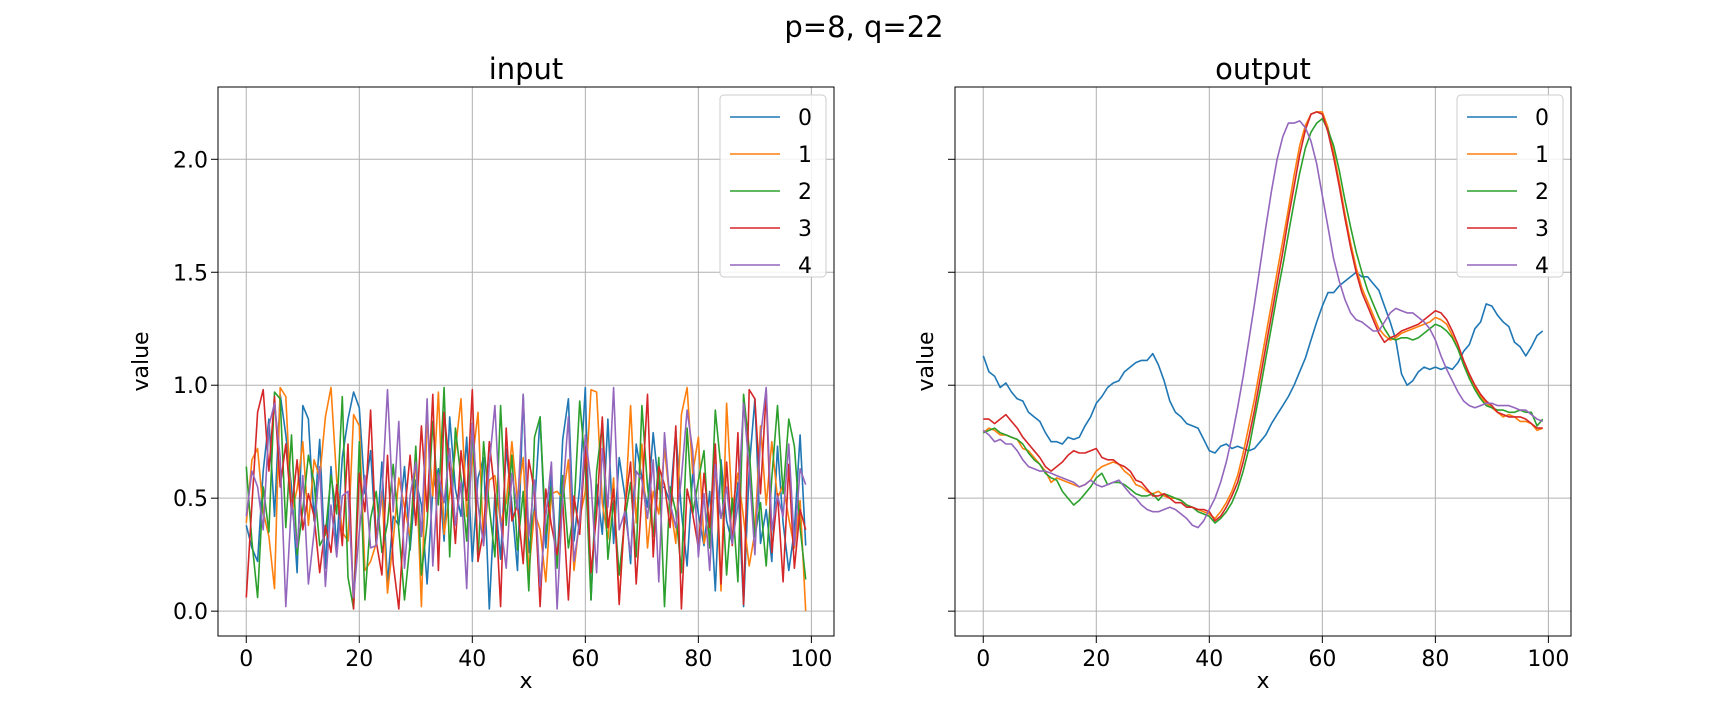 The image size is (1728, 720). I want to click on input-ytick-label-1: 0.5, so click(190, 499).